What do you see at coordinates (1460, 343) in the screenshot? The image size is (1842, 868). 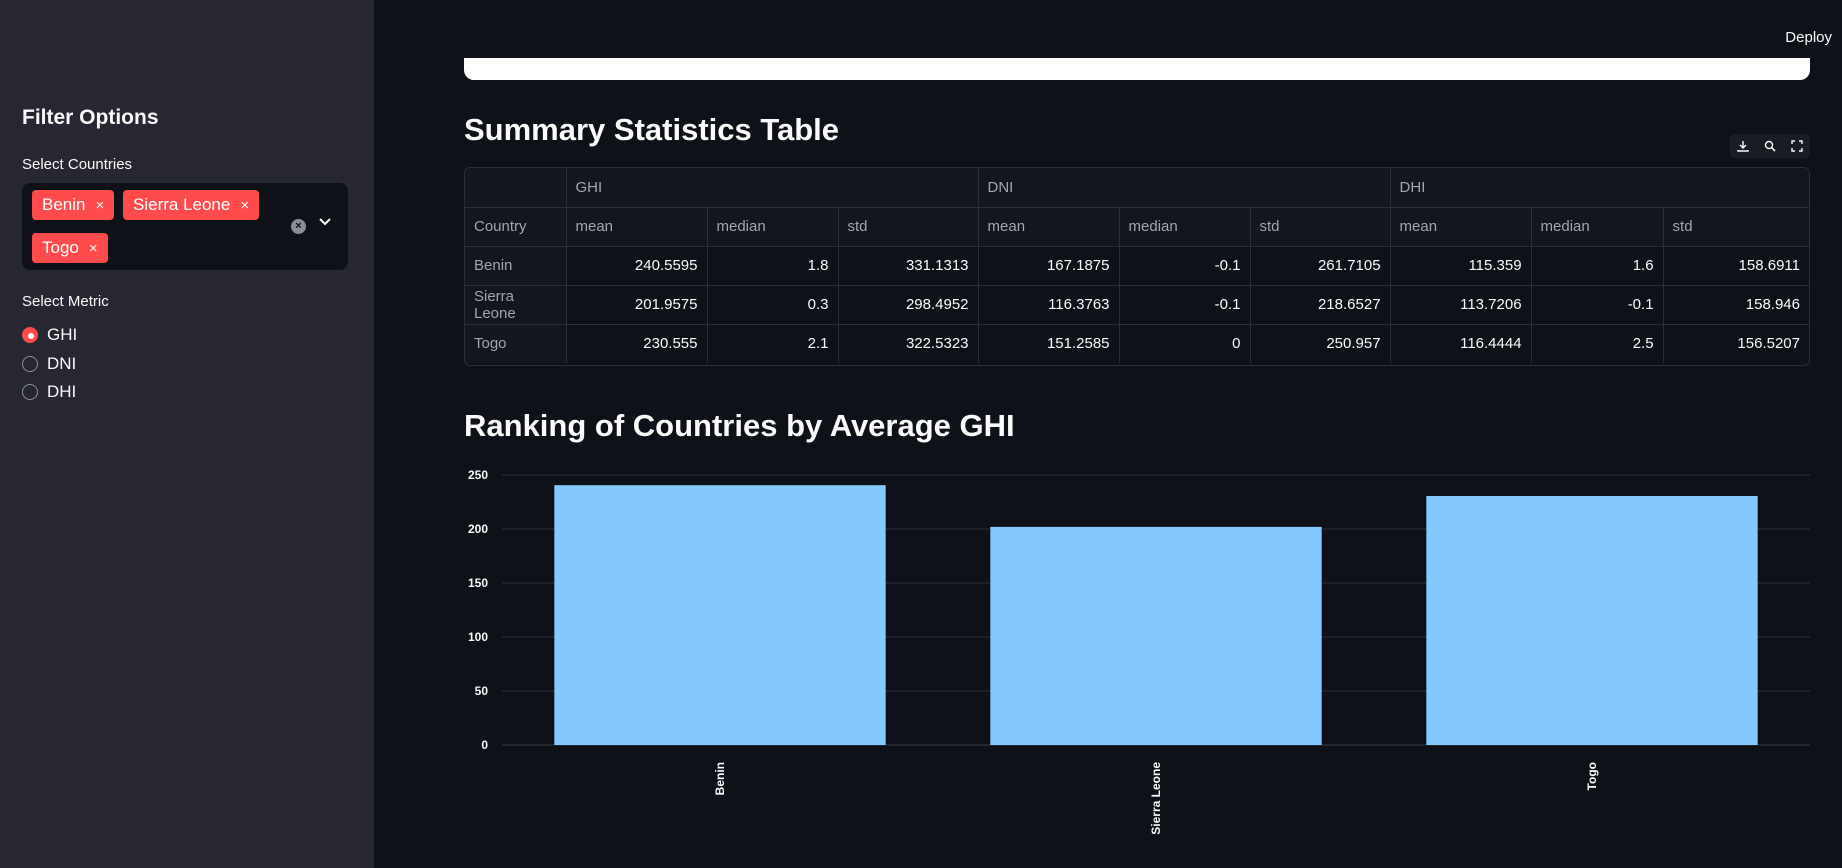 I see `table-cell: 116.4444` at bounding box center [1460, 343].